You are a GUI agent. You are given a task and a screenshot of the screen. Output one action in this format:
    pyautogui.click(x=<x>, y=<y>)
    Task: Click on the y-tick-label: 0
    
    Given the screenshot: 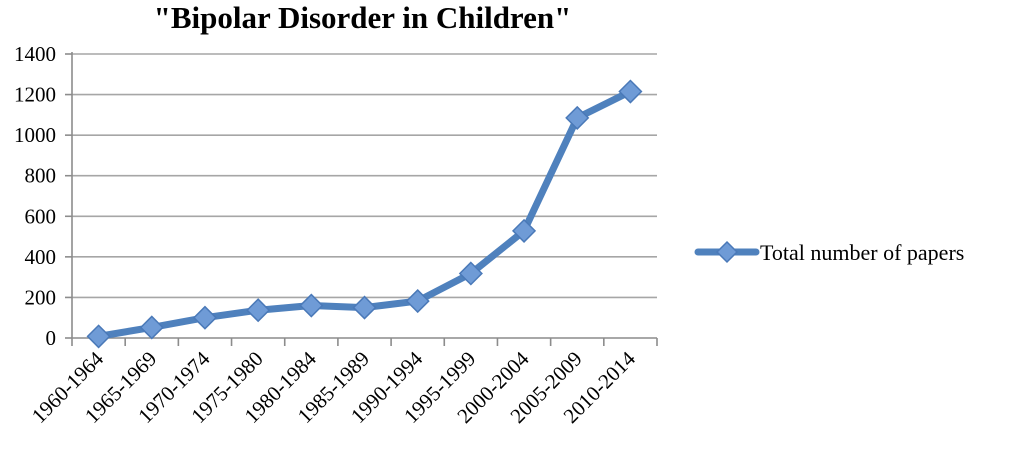 What is the action you would take?
    pyautogui.click(x=51, y=338)
    